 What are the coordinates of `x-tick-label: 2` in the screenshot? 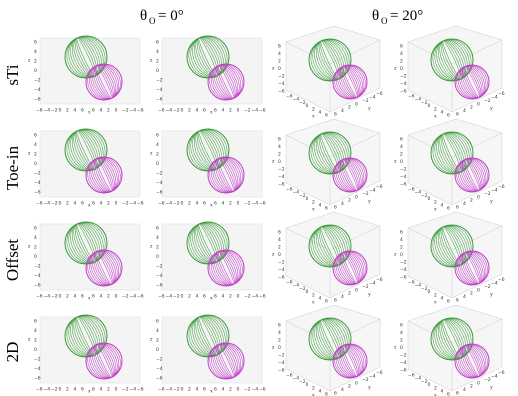 It's located at (189, 204).